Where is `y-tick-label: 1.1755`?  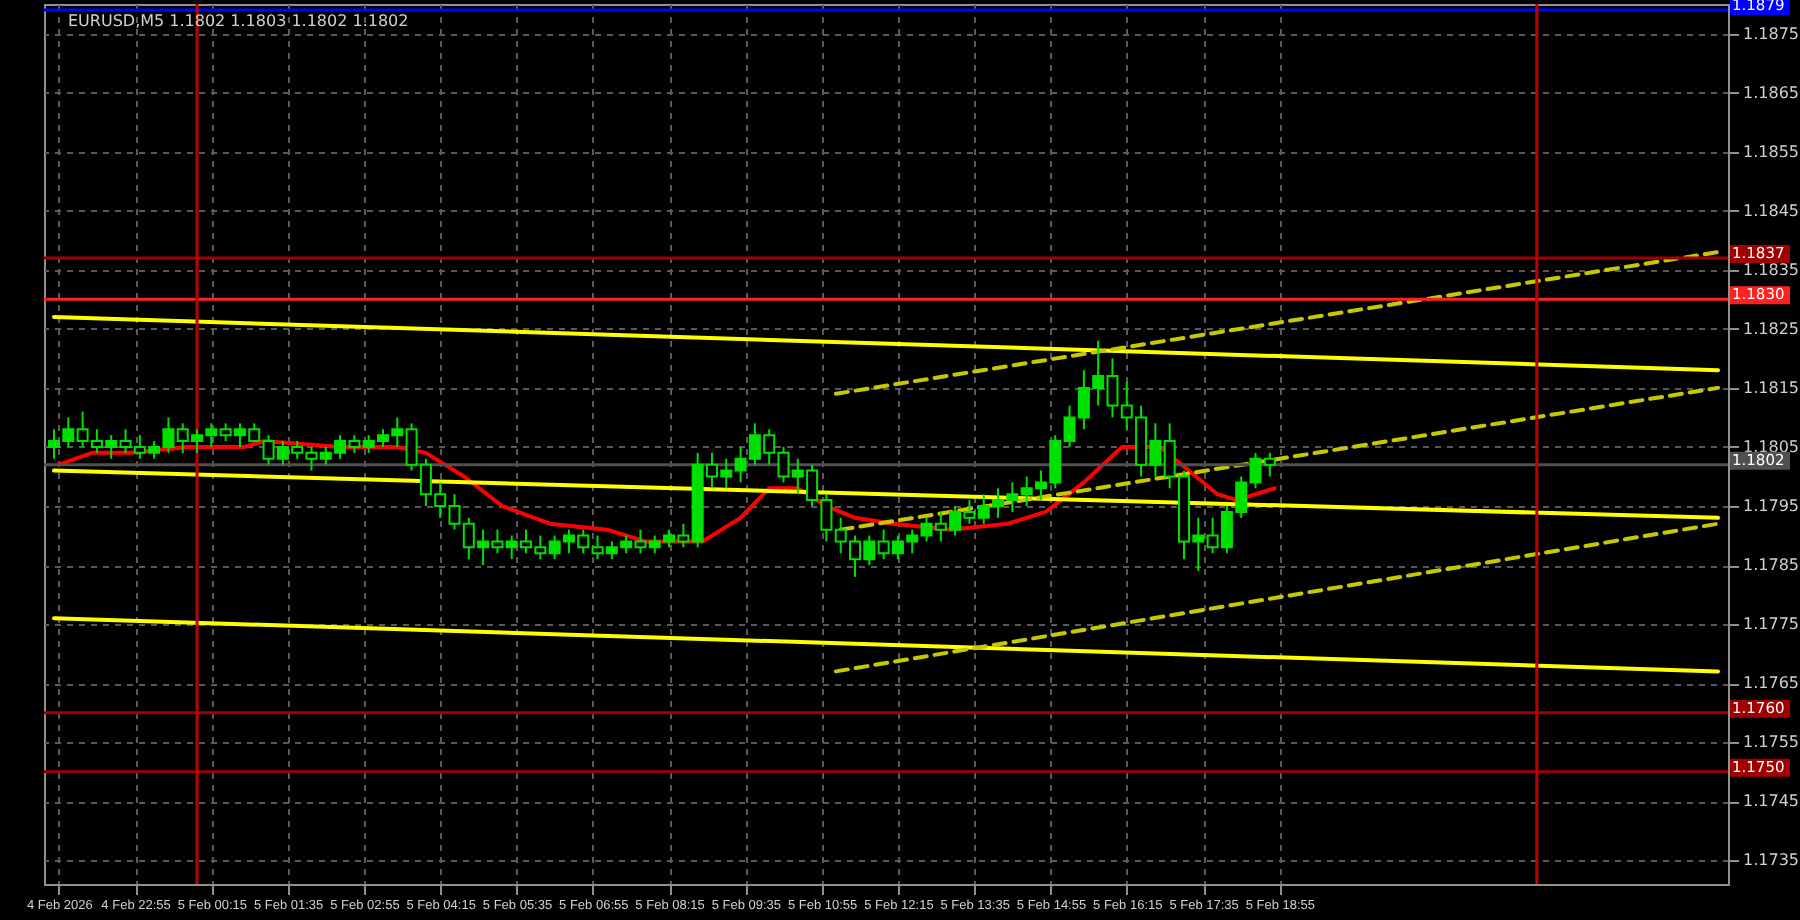
y-tick-label: 1.1755 is located at coordinates (1771, 742).